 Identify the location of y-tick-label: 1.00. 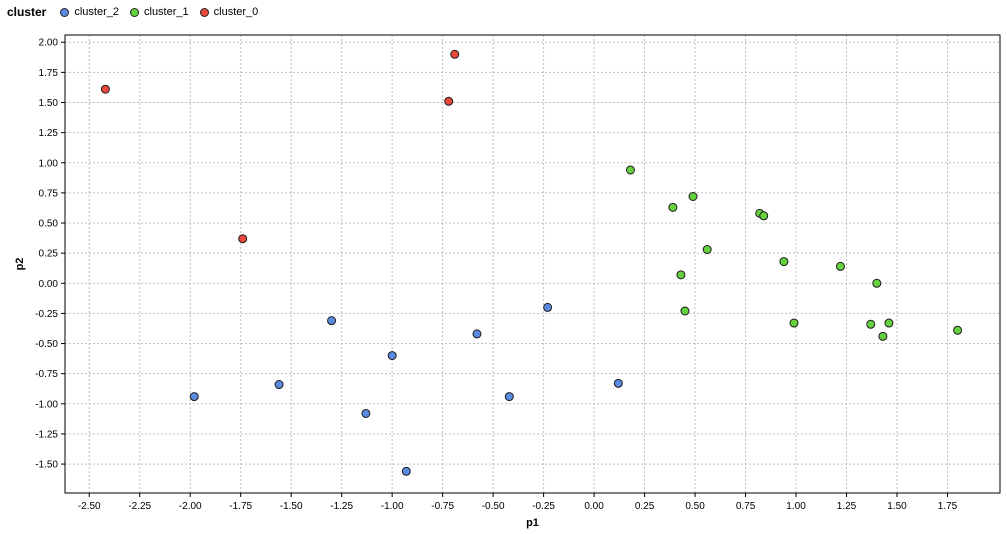
(49, 163).